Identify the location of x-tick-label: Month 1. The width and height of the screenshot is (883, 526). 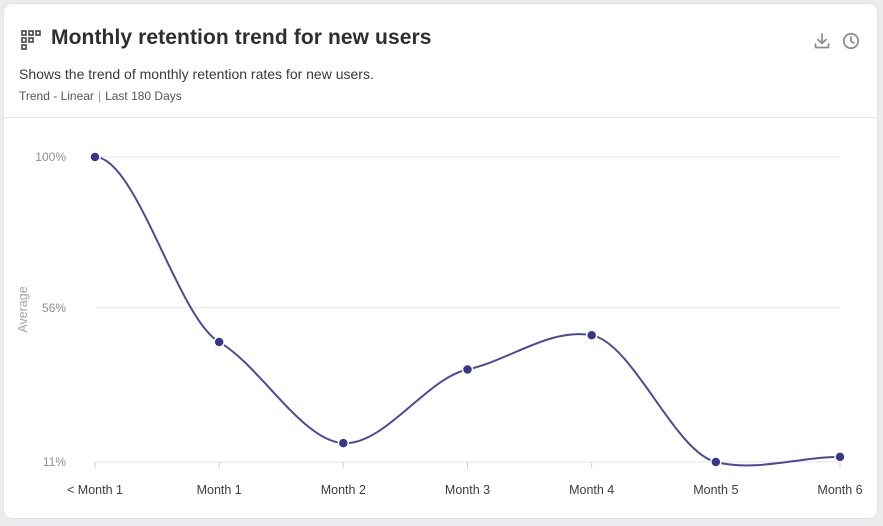
(219, 490).